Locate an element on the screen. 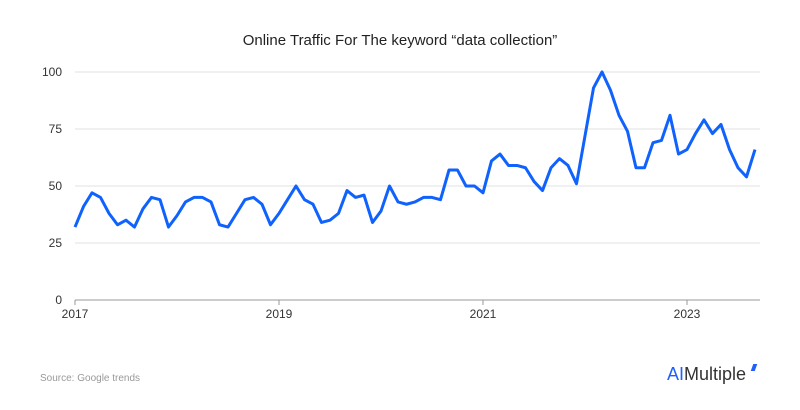 The width and height of the screenshot is (800, 410). y-tick-label: 0 is located at coordinates (58, 300).